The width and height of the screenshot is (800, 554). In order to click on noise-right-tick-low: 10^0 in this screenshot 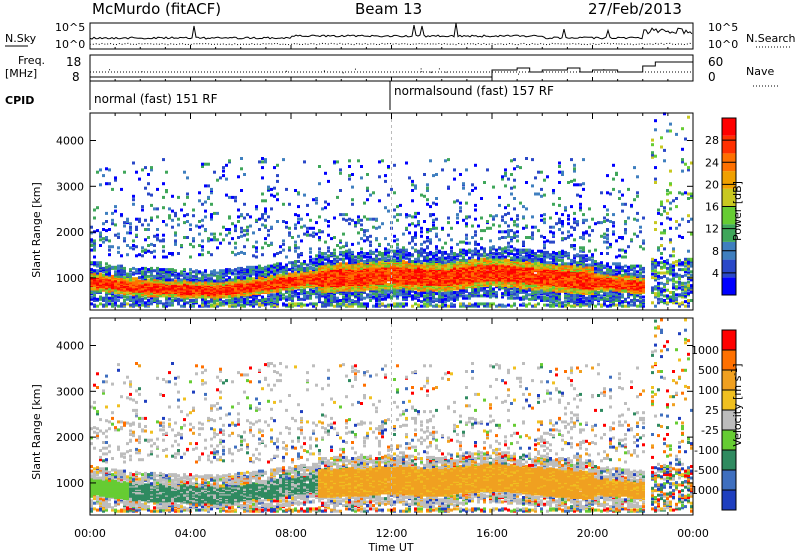, I will do `click(723, 44)`.